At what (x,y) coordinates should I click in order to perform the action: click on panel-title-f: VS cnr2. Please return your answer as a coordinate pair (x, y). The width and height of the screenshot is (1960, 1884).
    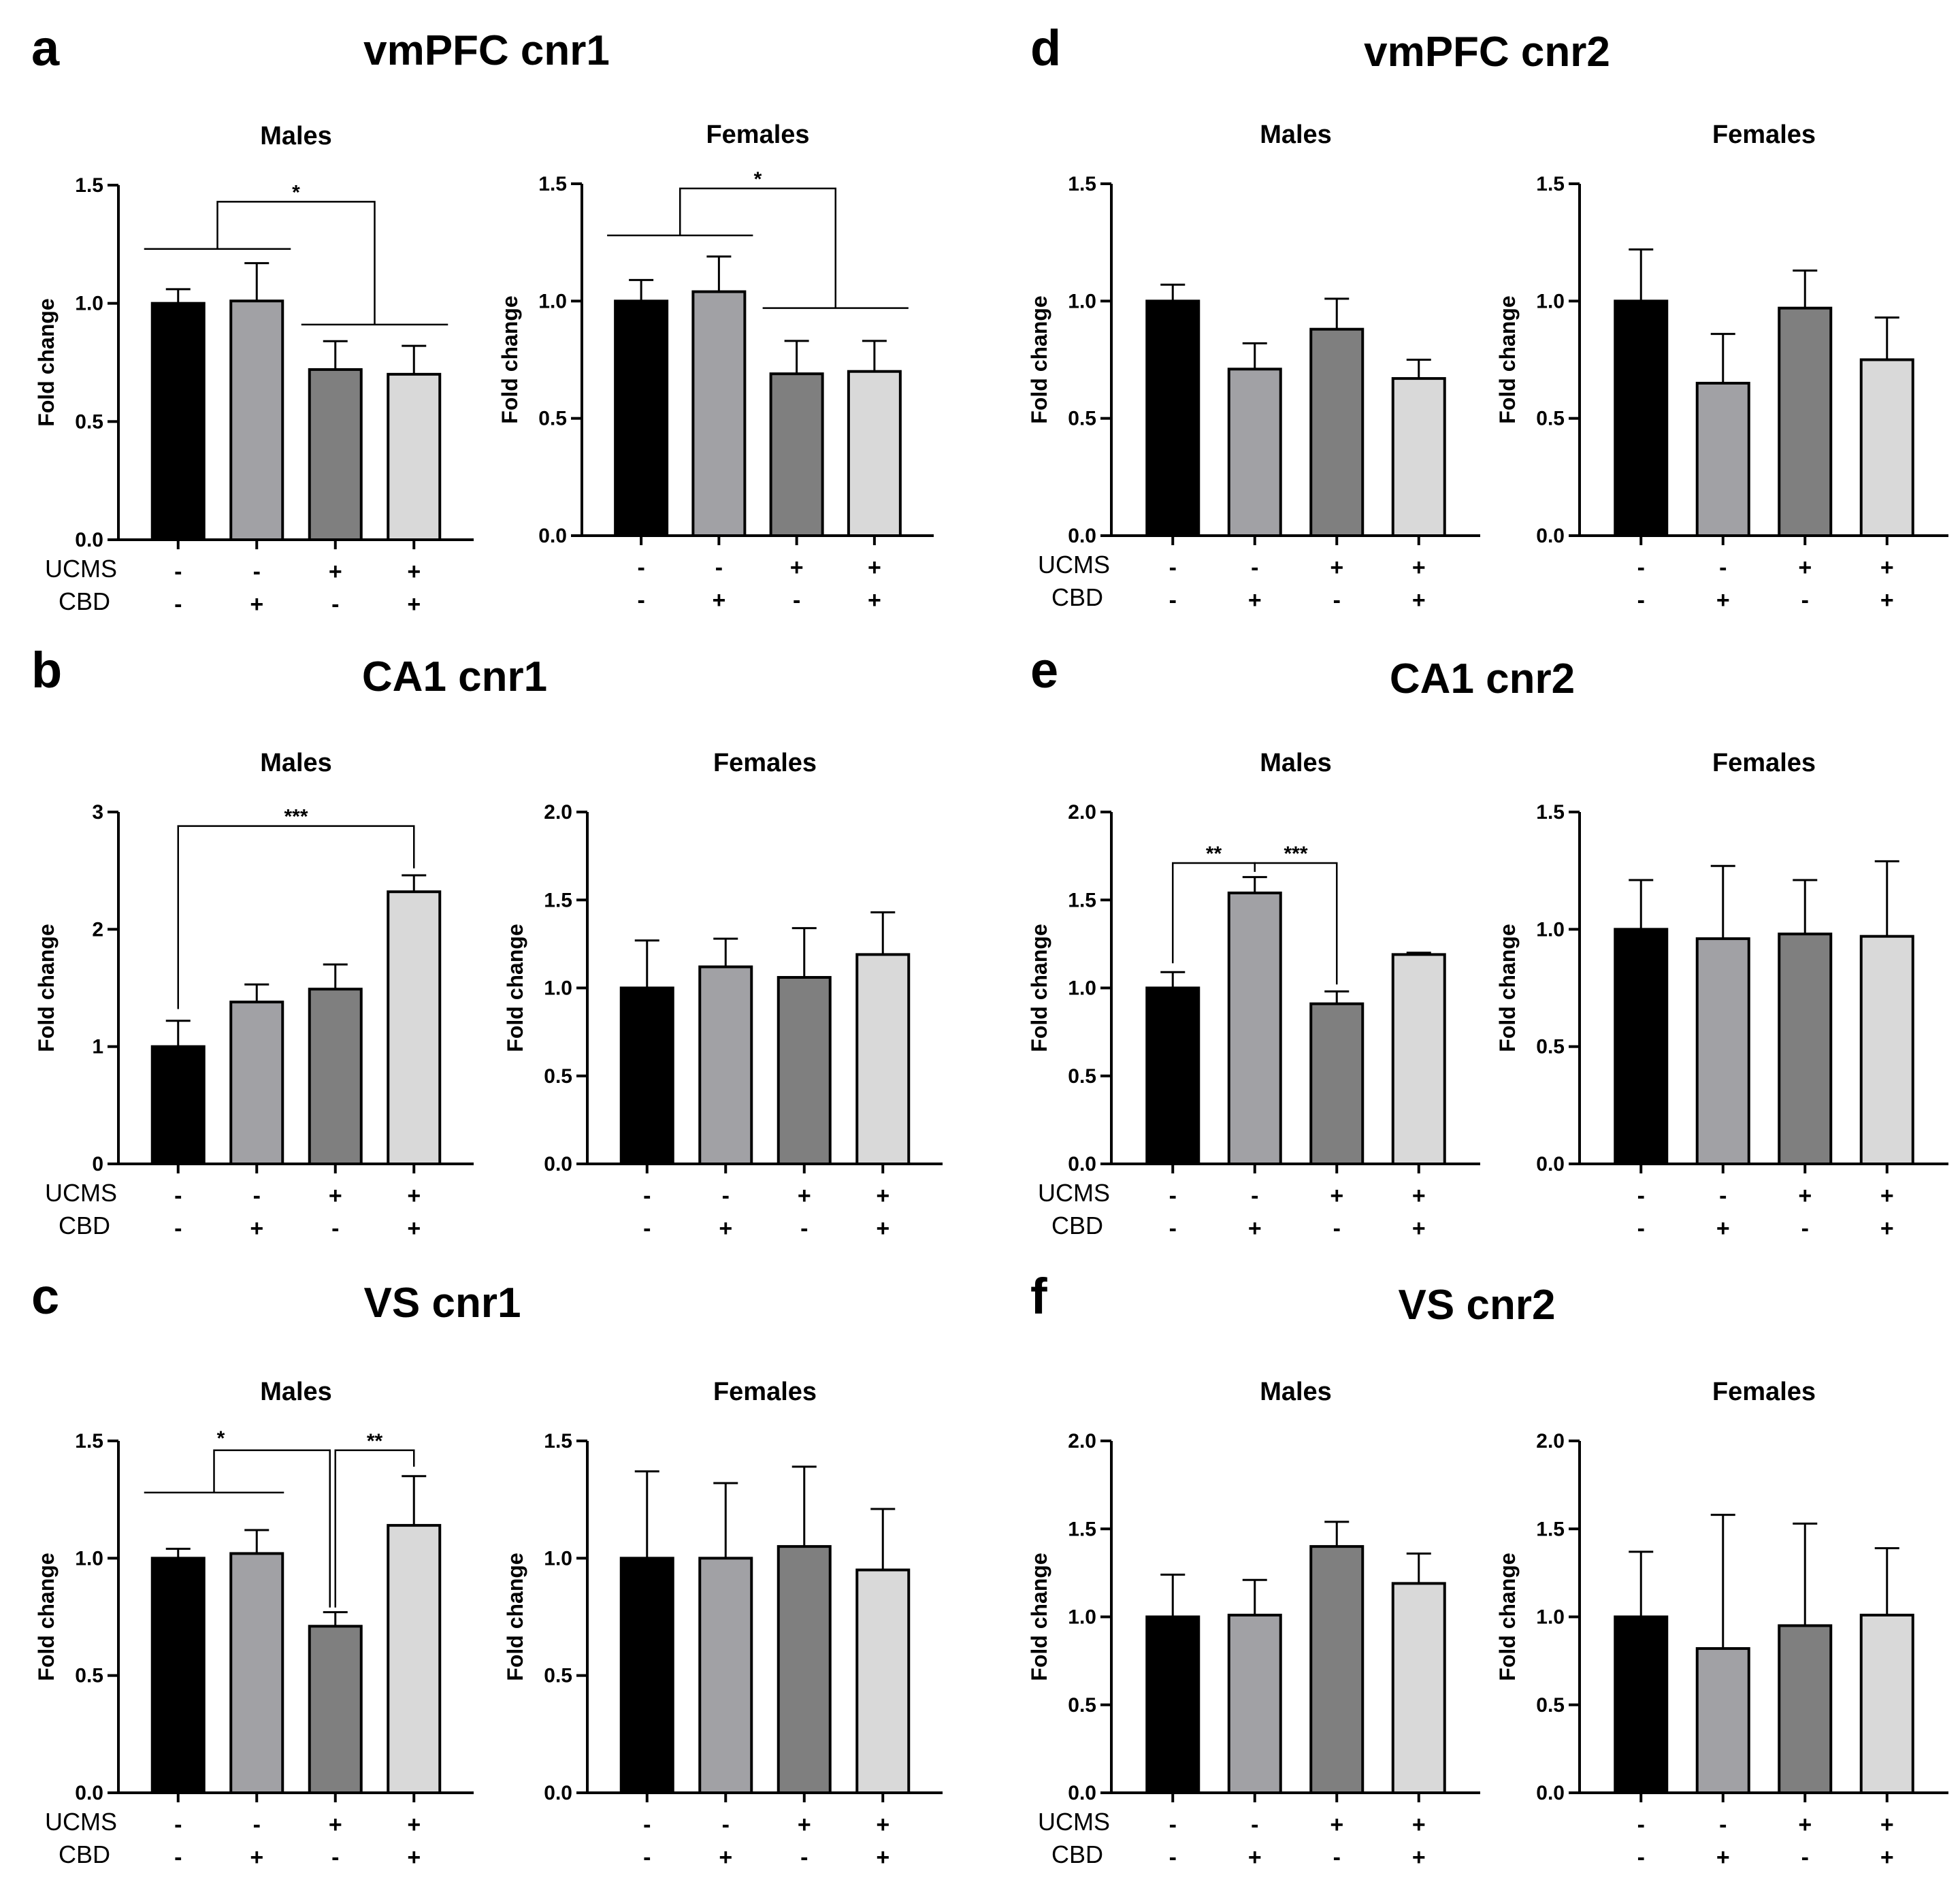
    Looking at the image, I should click on (1478, 1305).